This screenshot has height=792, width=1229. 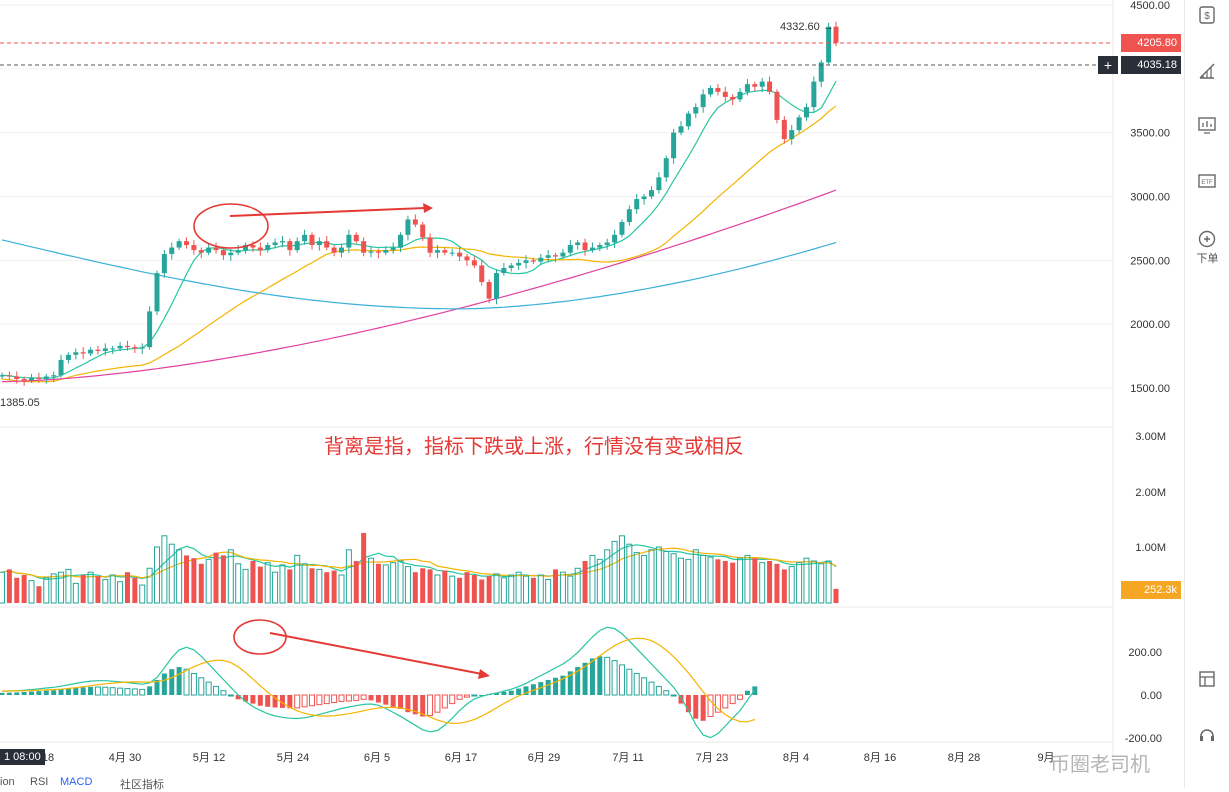 I want to click on tab-rsi: RSI, so click(x=39, y=782).